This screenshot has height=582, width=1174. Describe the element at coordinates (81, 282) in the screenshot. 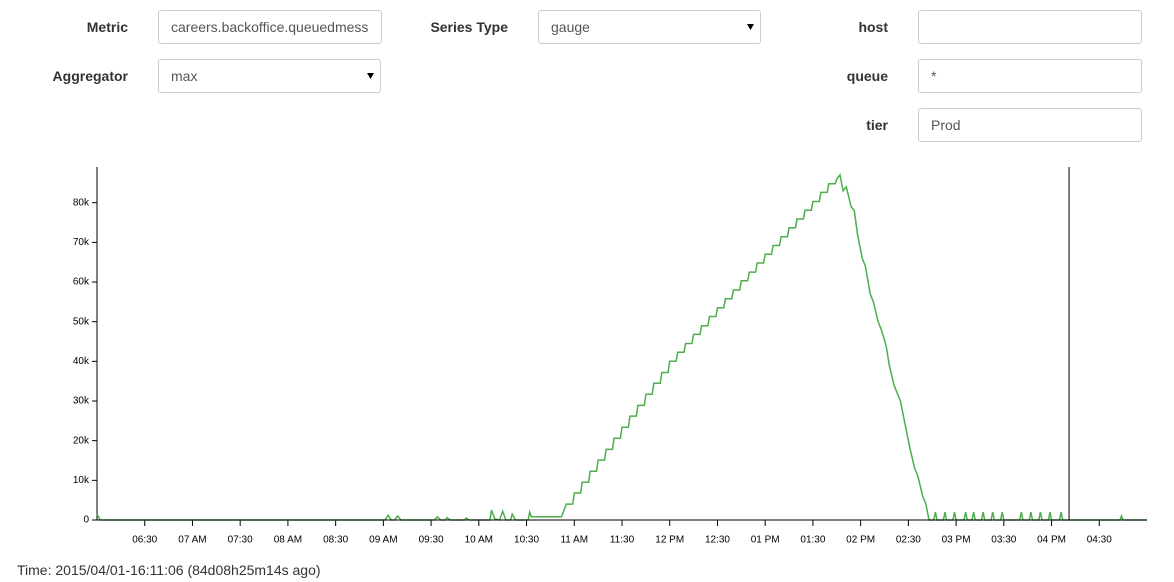

I see `y-tick-label: 60k` at that location.